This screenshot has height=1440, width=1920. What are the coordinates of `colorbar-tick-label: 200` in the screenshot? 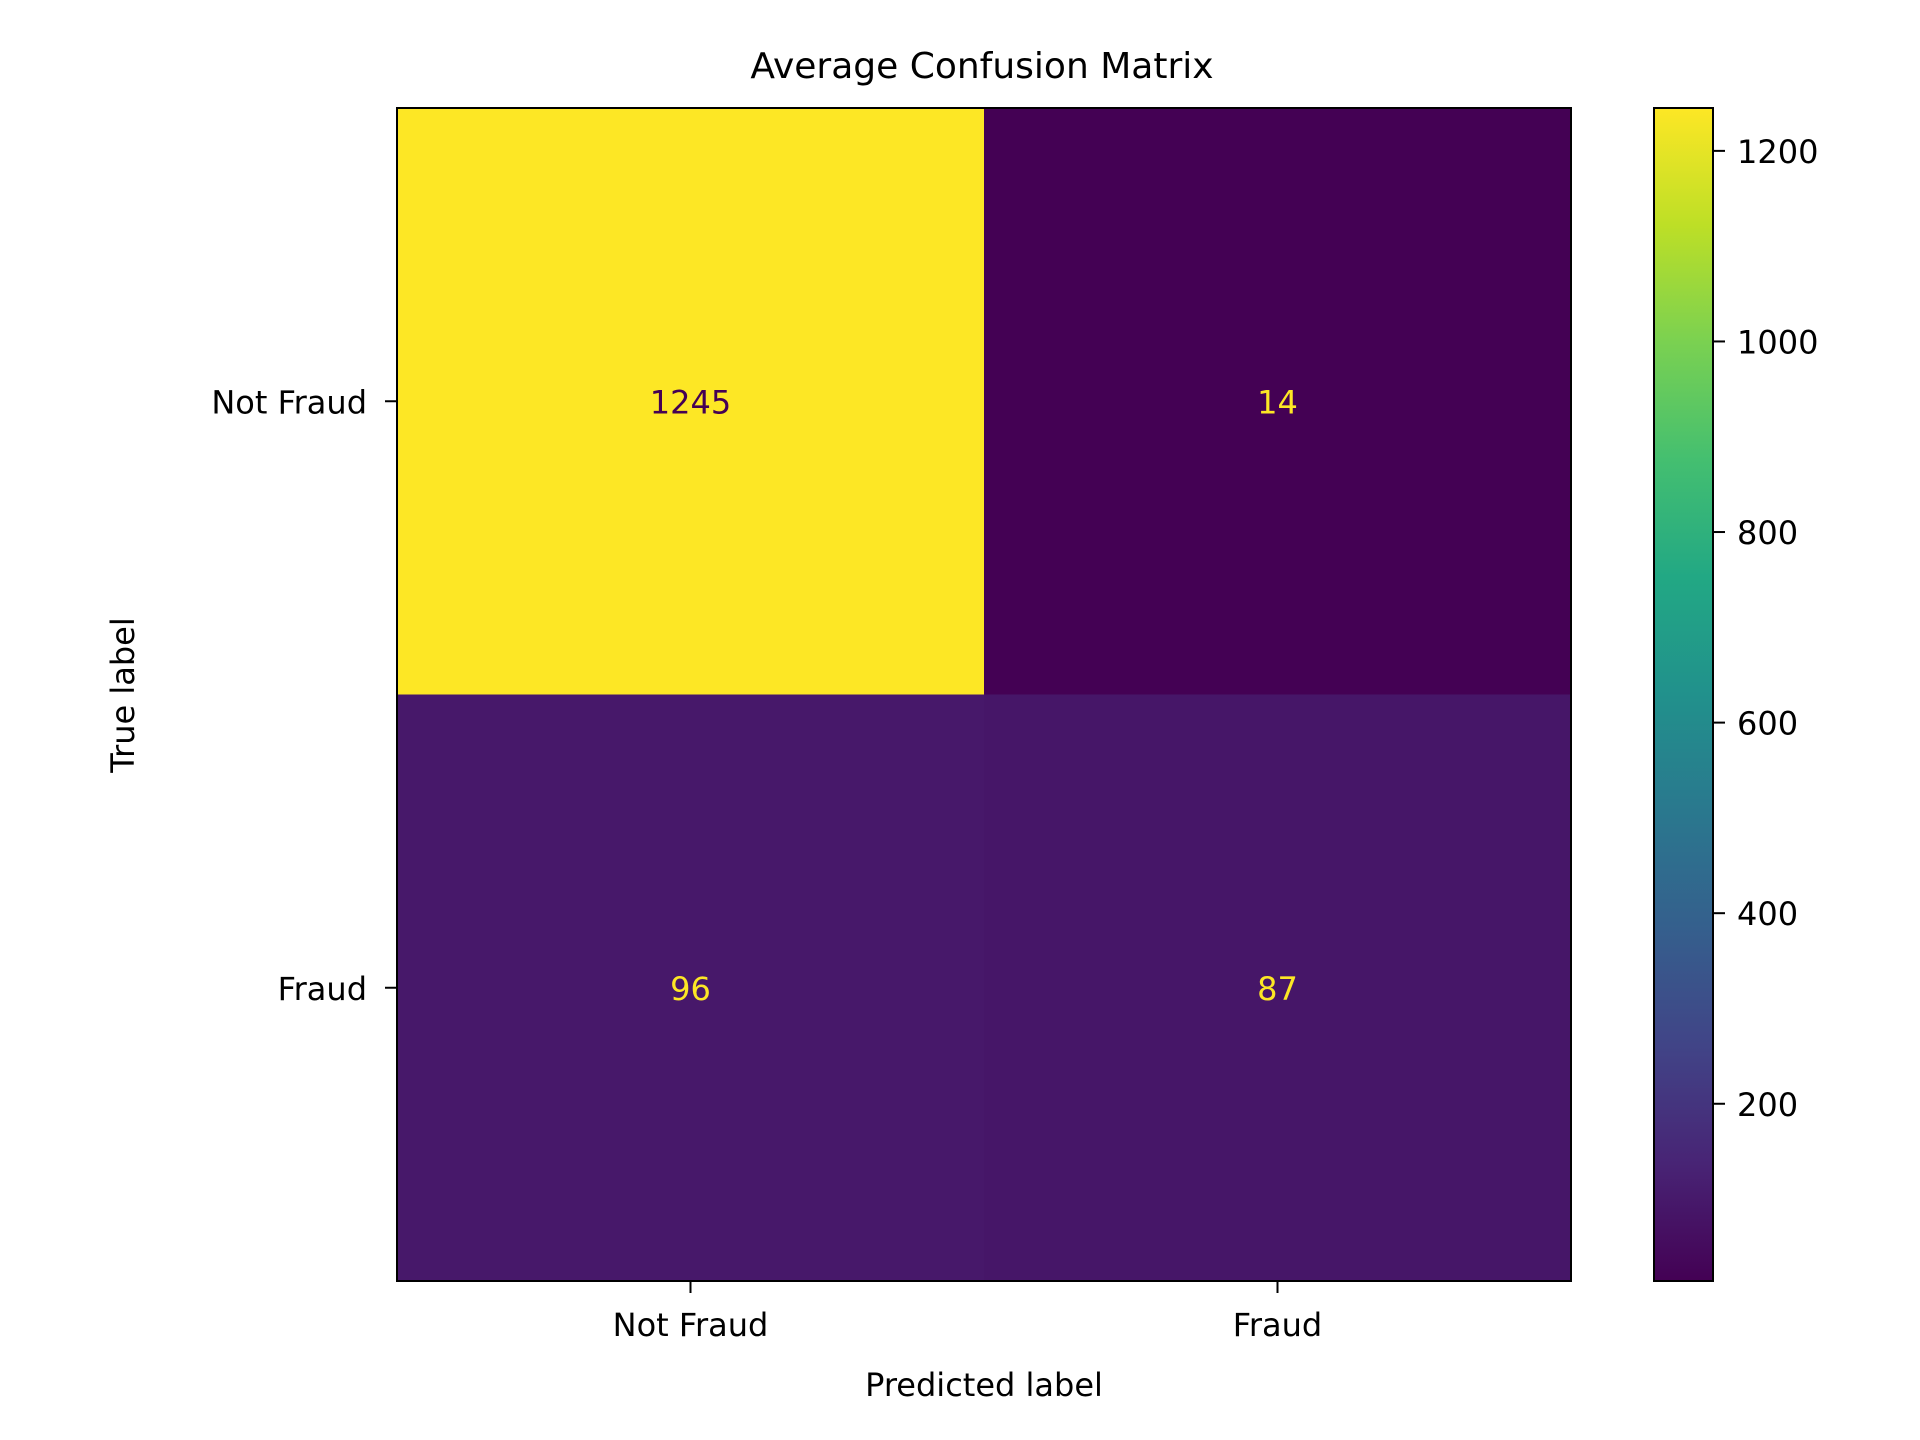 It's located at (1767, 1105).